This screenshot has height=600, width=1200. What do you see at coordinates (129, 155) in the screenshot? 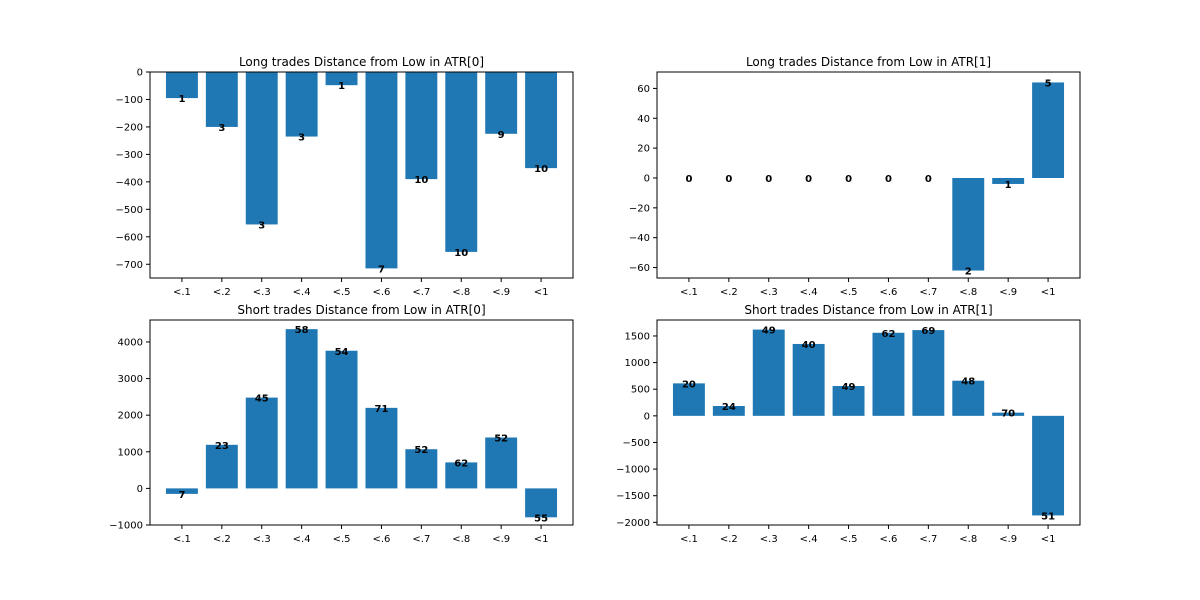
I see `y-tick-label: −300` at bounding box center [129, 155].